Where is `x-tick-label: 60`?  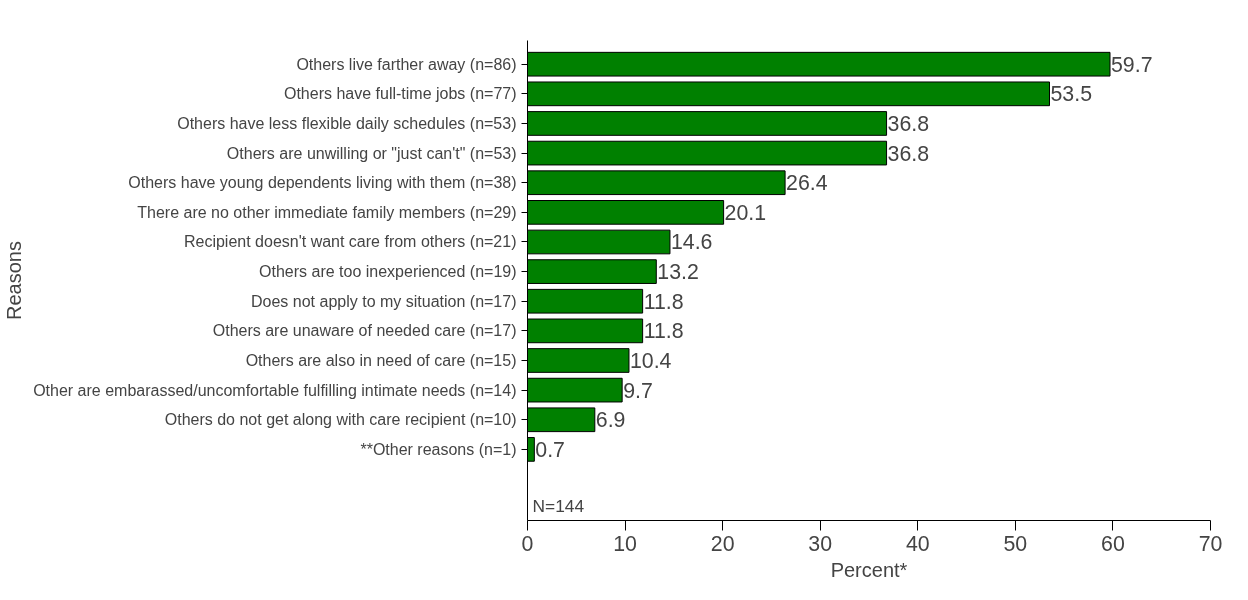 x-tick-label: 60 is located at coordinates (1113, 543).